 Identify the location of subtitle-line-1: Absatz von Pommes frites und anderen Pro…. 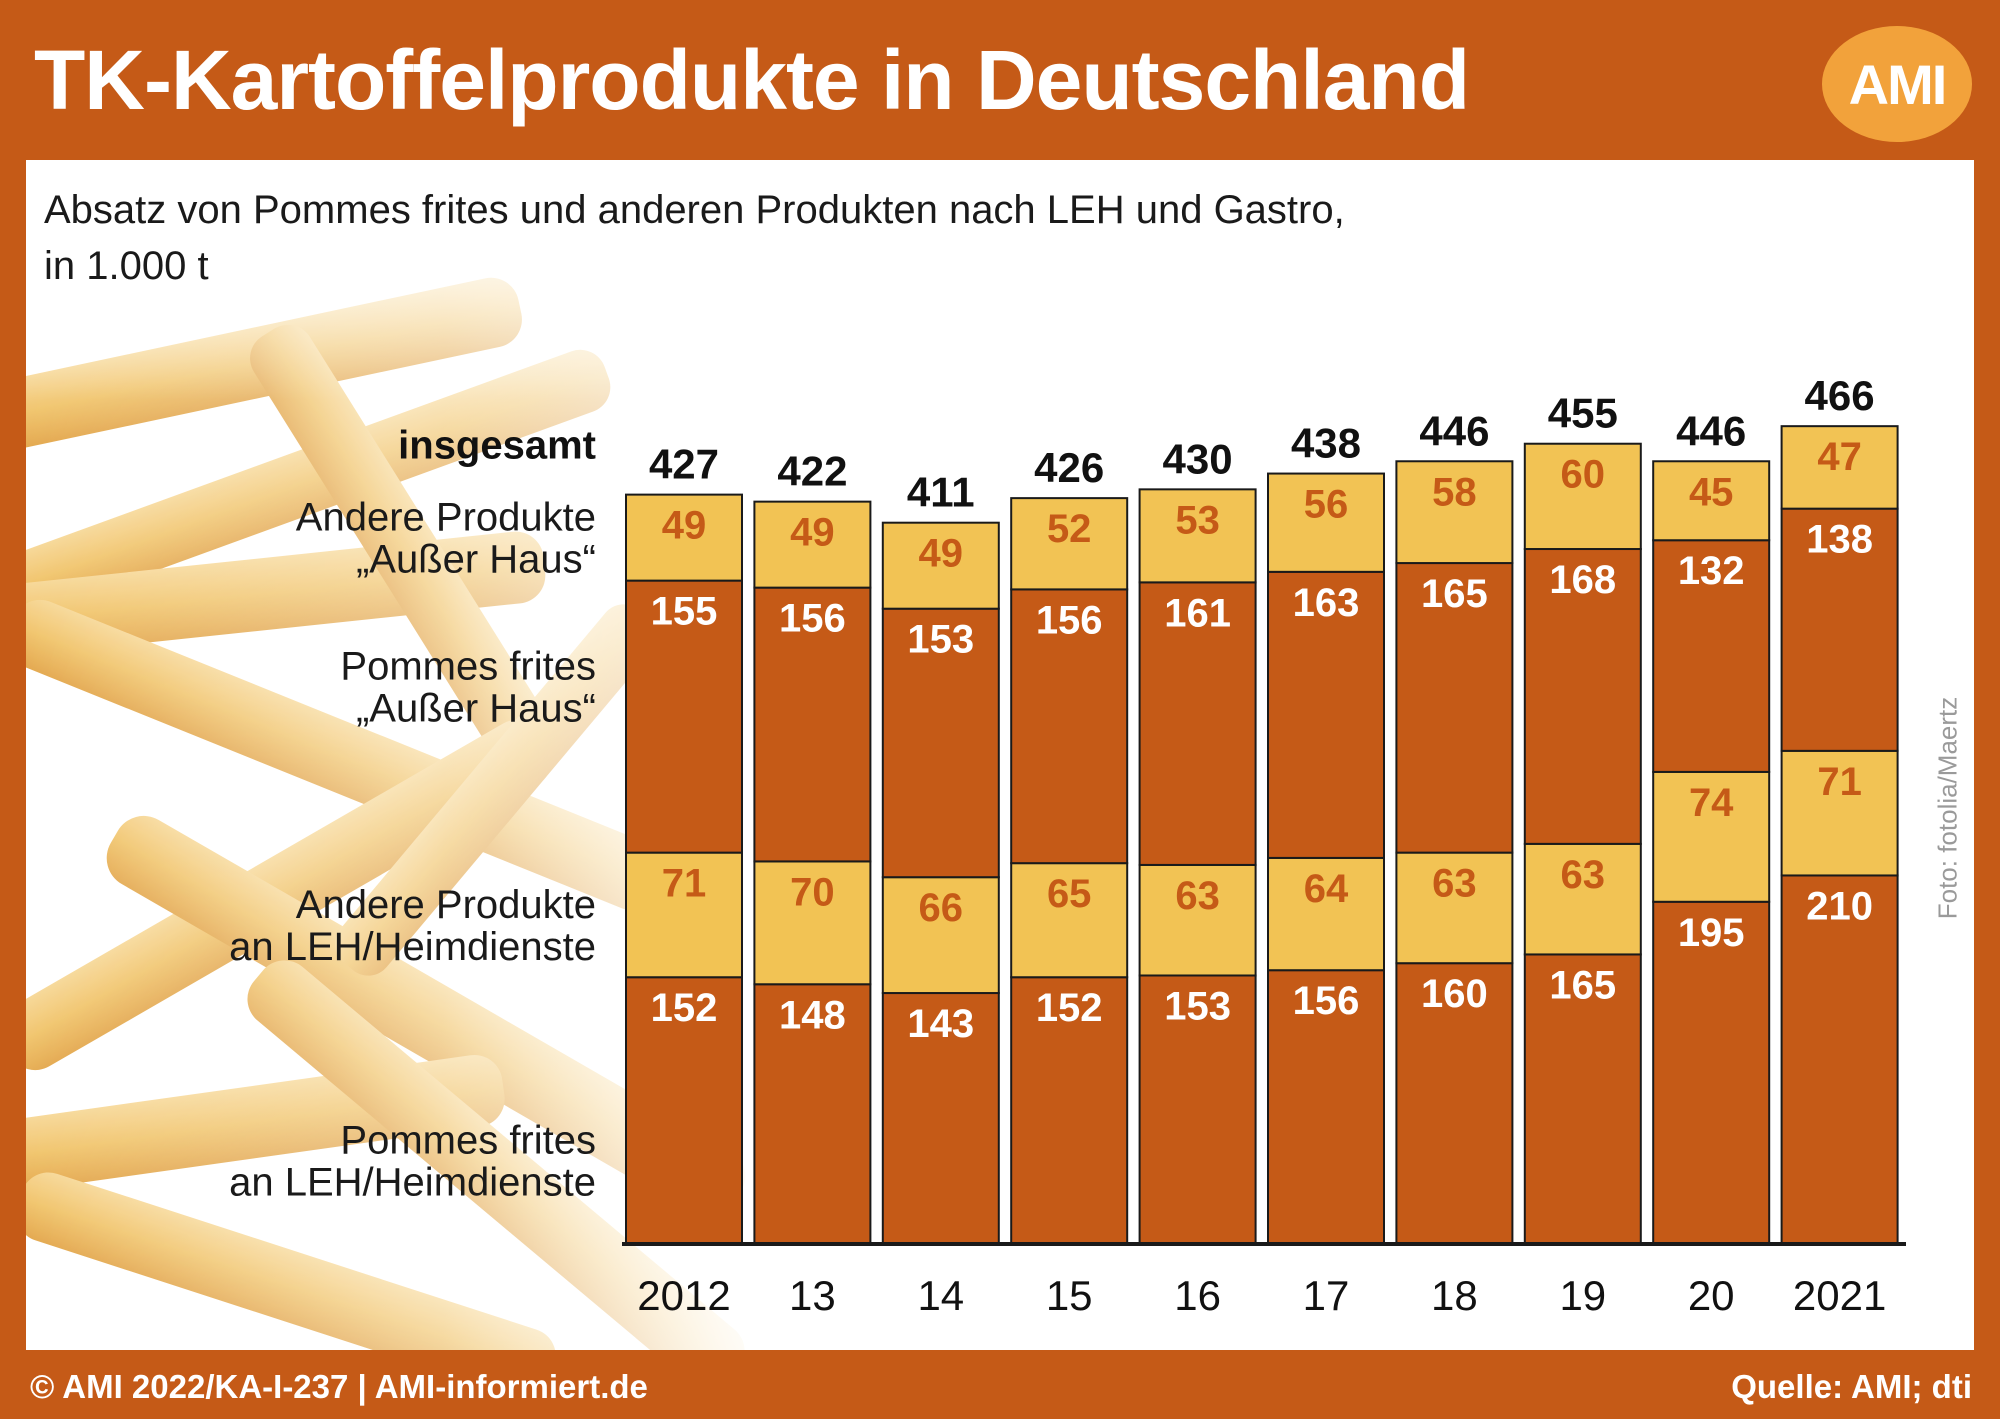
(694, 210).